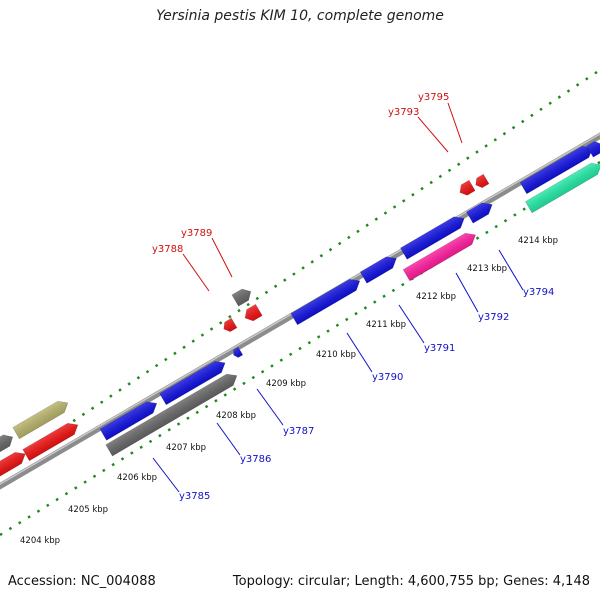 The width and height of the screenshot is (600, 600). I want to click on genome-title: Yersinia pestis KIM 10, complete genome, so click(300, 16).